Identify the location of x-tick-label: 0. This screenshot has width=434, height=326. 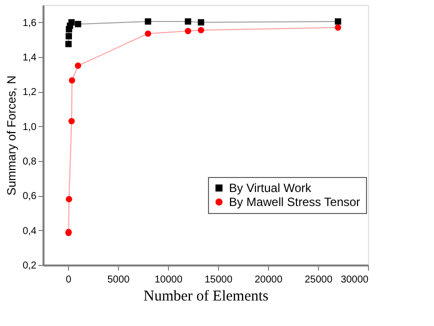
(69, 280).